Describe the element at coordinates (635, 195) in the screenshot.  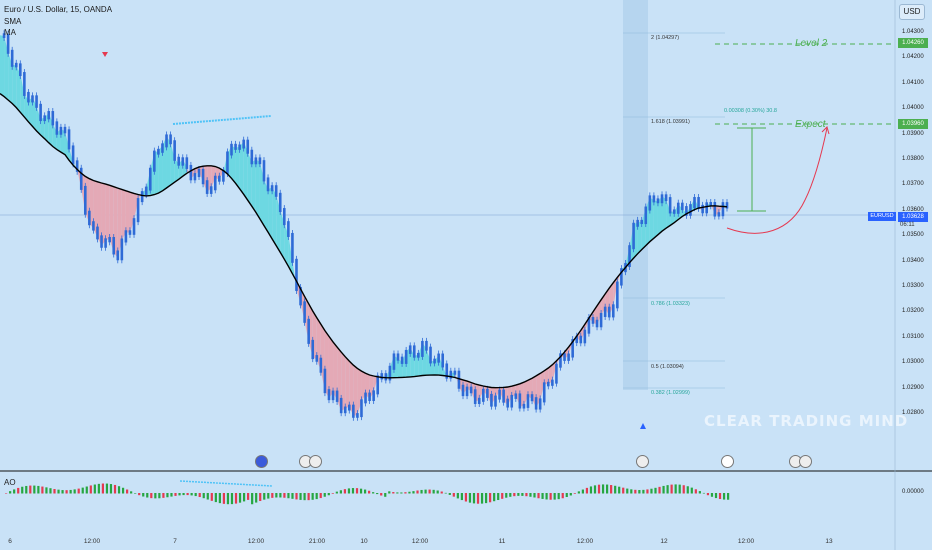
I see `fib-extension-box` at that location.